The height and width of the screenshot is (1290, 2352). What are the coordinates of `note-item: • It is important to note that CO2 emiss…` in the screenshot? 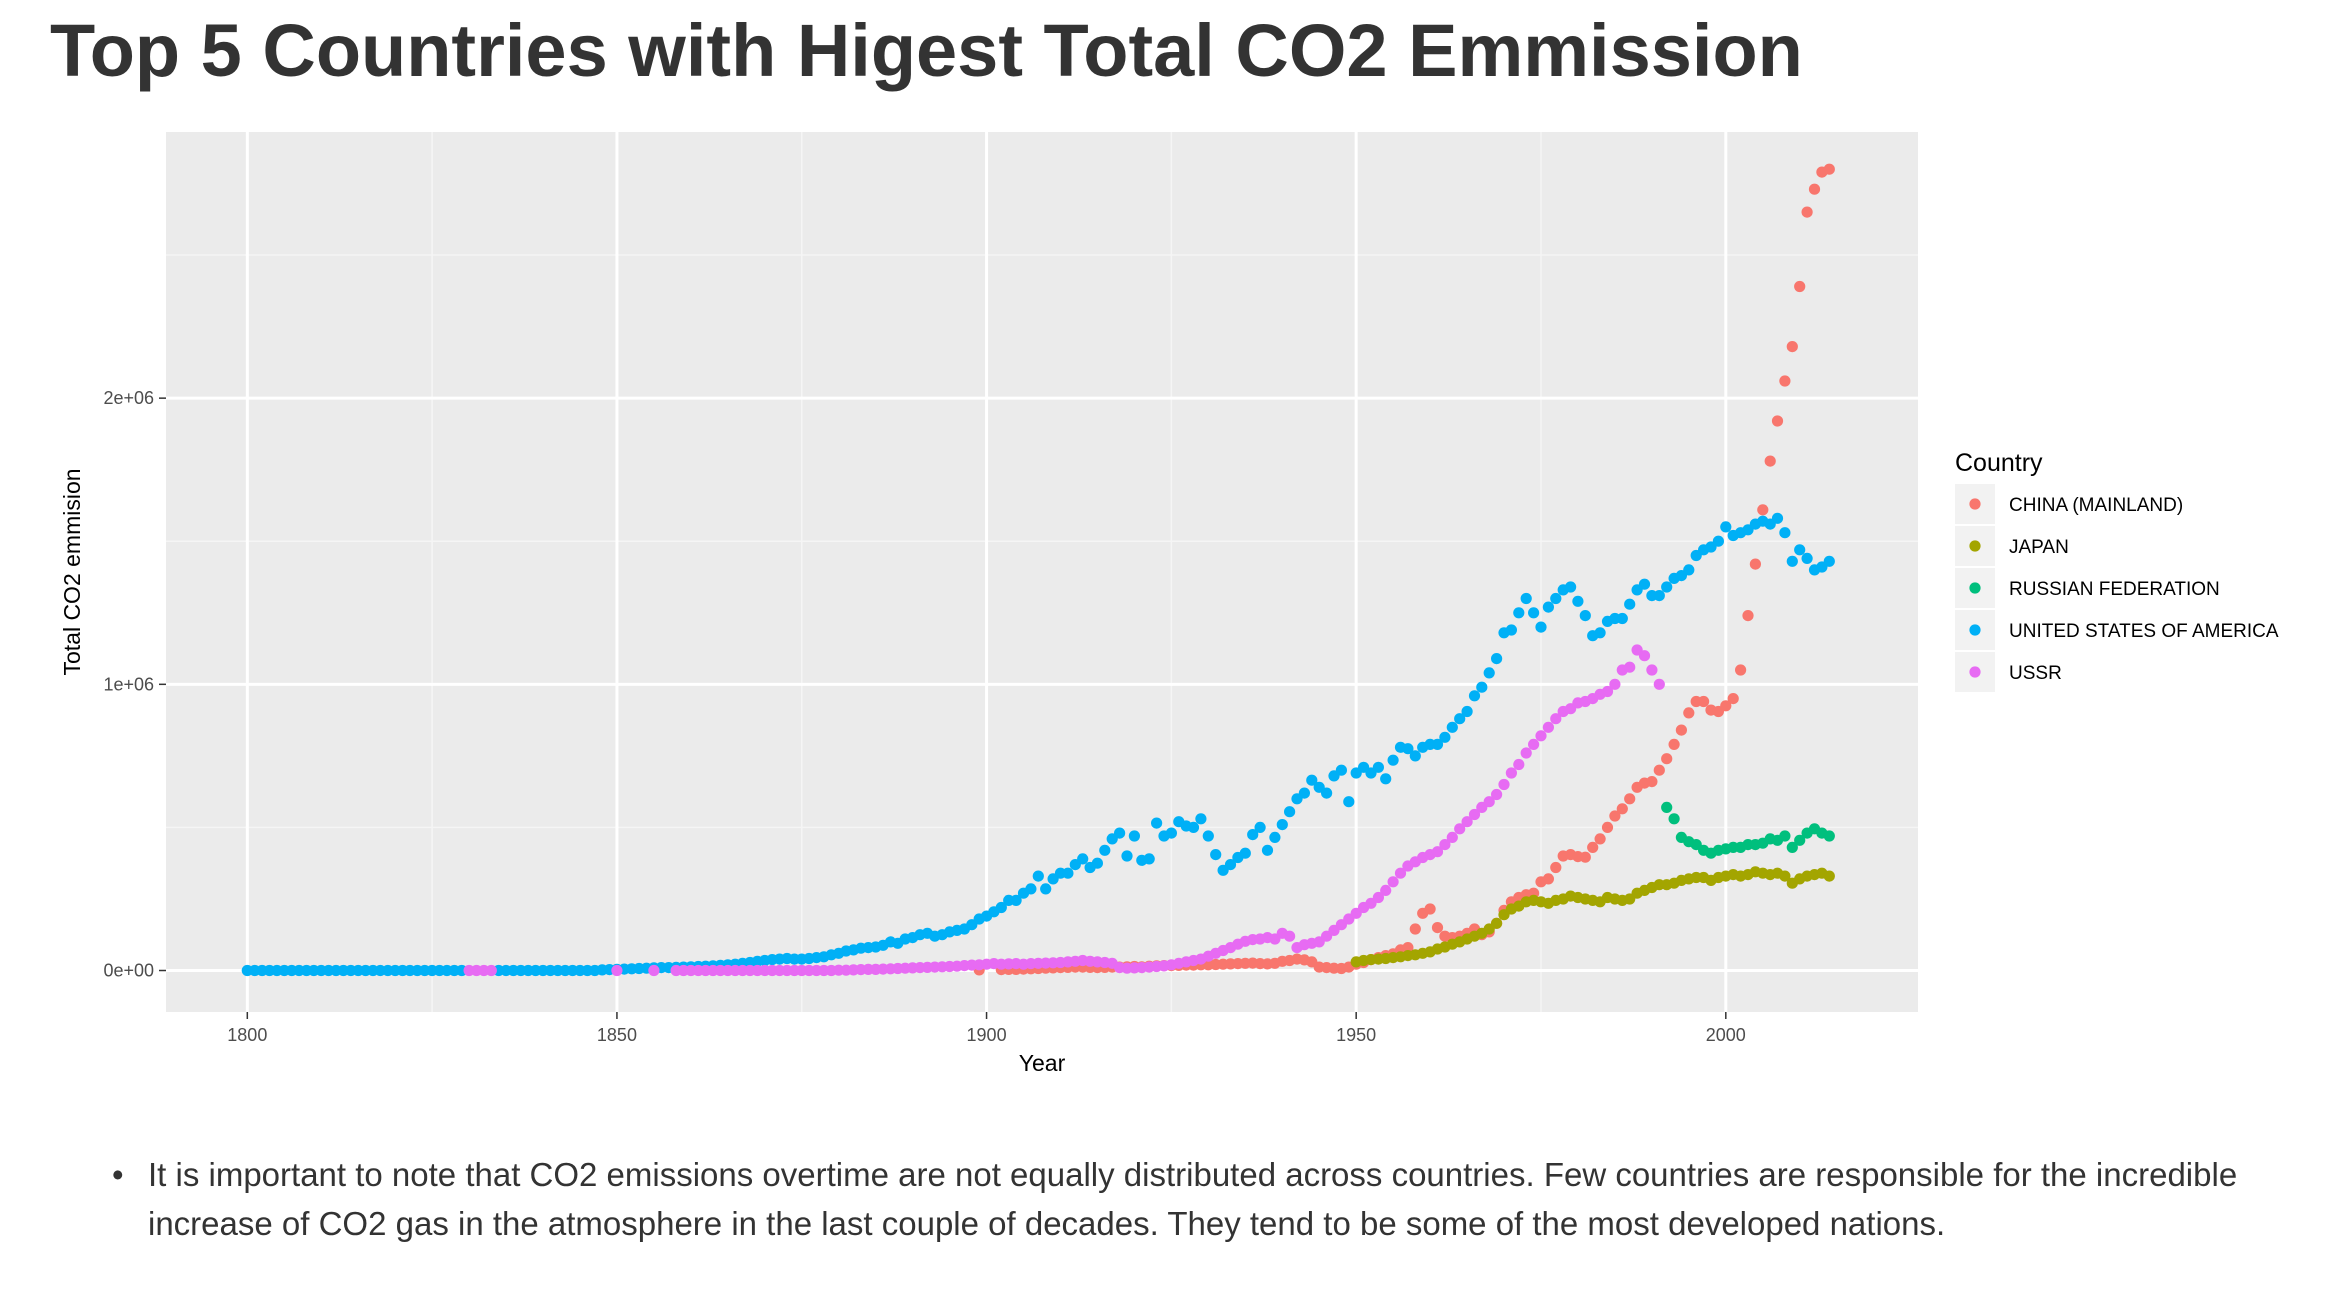 It's located at (1225, 1199).